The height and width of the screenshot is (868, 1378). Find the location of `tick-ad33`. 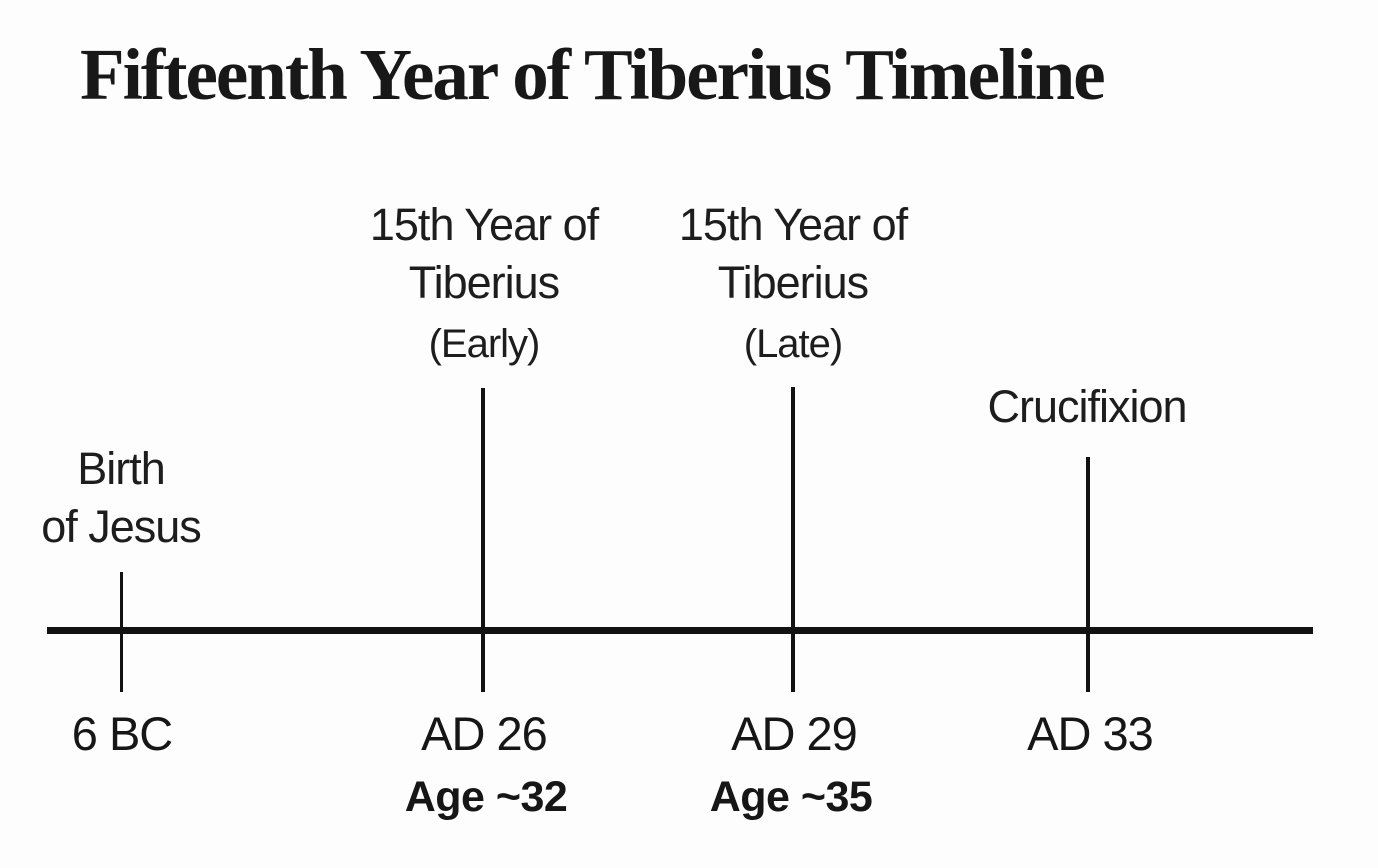

tick-ad33 is located at coordinates (1088, 574).